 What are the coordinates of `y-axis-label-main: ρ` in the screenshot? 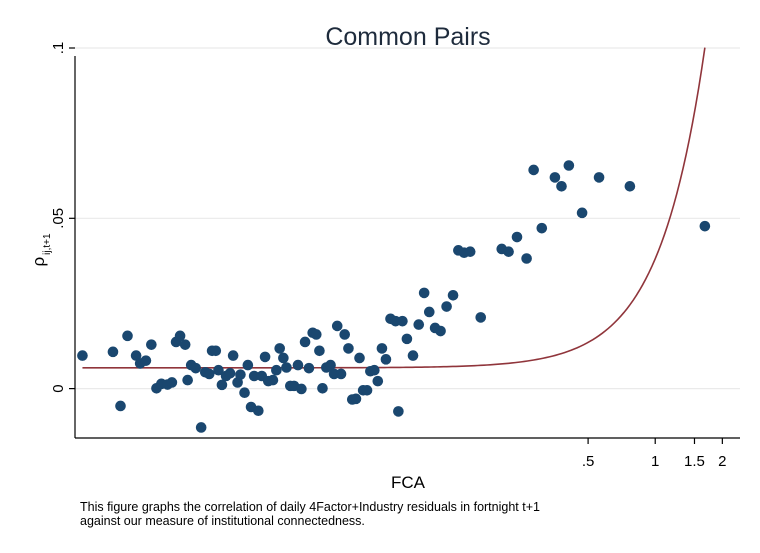 It's located at (38, 262).